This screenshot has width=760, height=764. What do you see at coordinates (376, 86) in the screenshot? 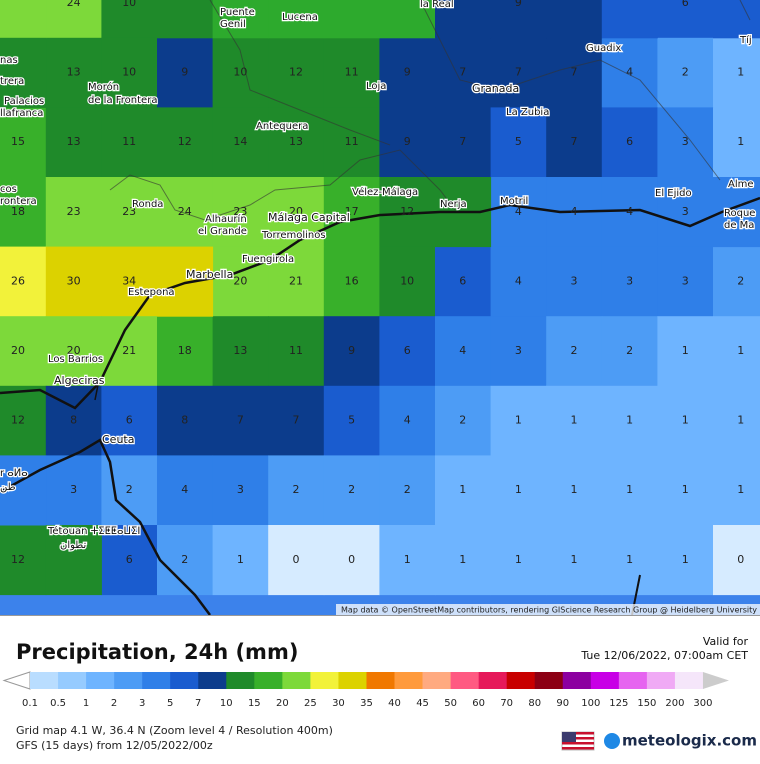
I see `place-label: Loja` at bounding box center [376, 86].